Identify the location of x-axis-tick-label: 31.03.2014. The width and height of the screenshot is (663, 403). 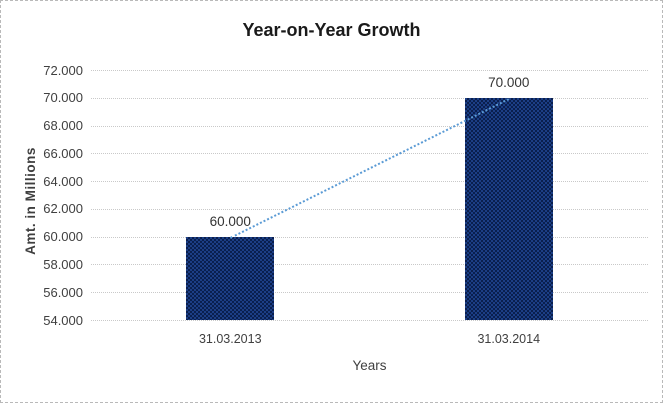
(509, 339).